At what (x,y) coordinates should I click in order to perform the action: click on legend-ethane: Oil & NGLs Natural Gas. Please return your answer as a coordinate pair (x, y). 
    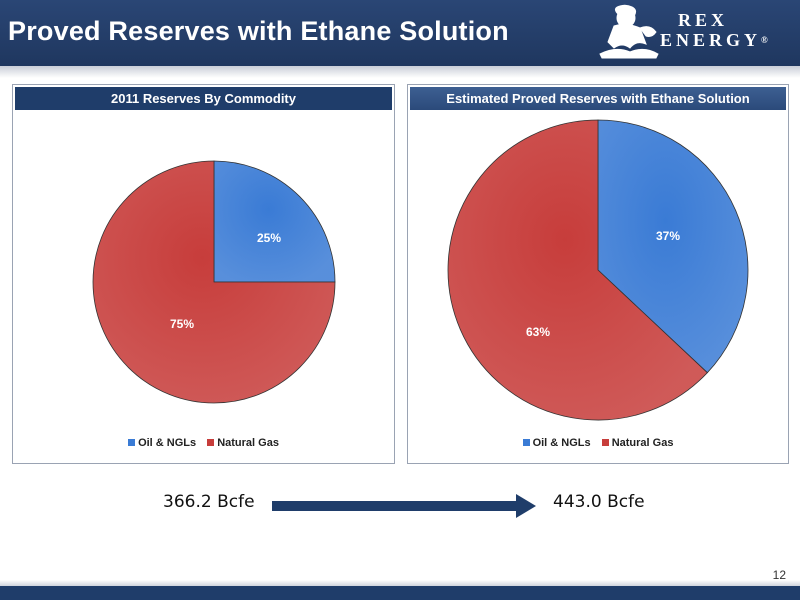
    Looking at the image, I should click on (598, 443).